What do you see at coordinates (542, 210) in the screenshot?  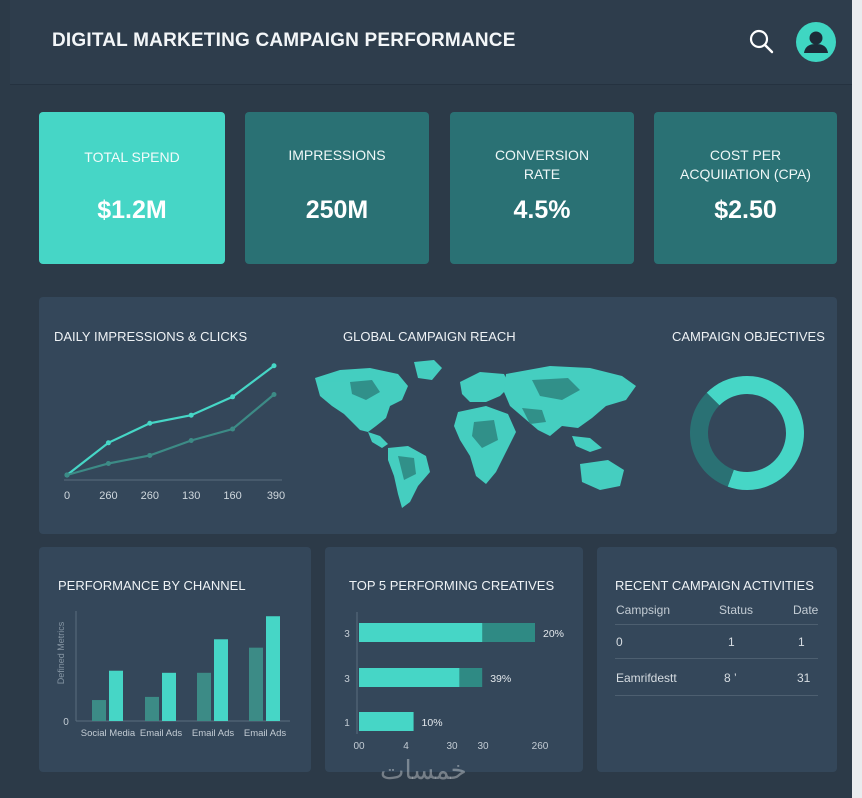 I see `kpi-value: 4.5%` at bounding box center [542, 210].